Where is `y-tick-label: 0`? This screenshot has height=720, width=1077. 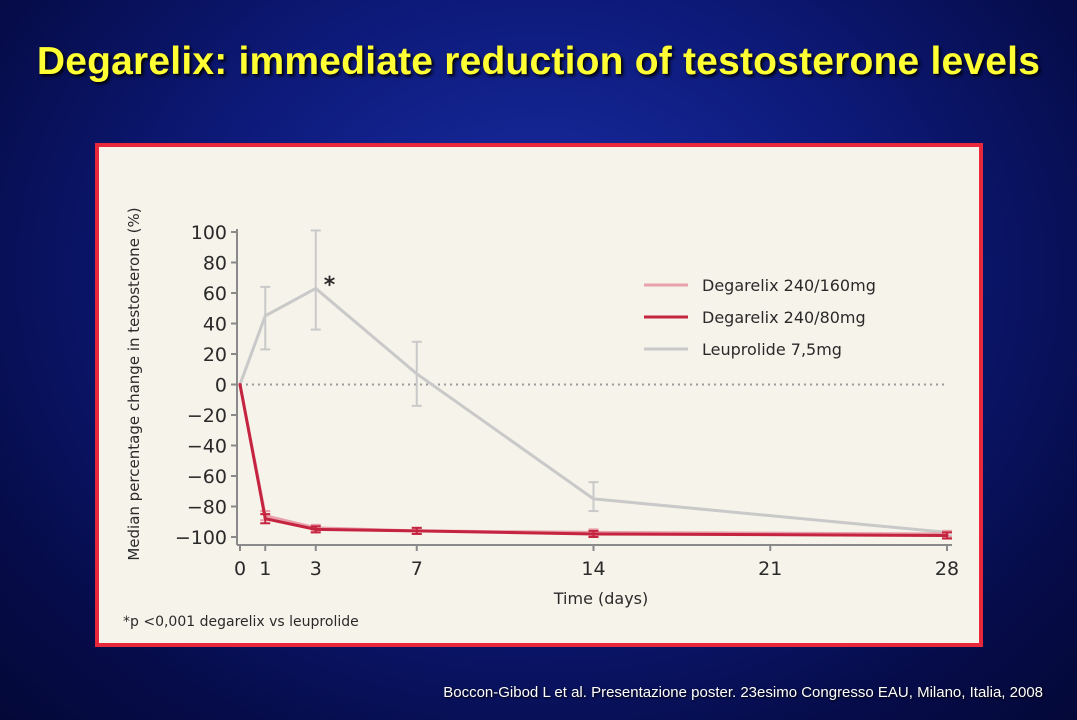
y-tick-label: 0 is located at coordinates (221, 386).